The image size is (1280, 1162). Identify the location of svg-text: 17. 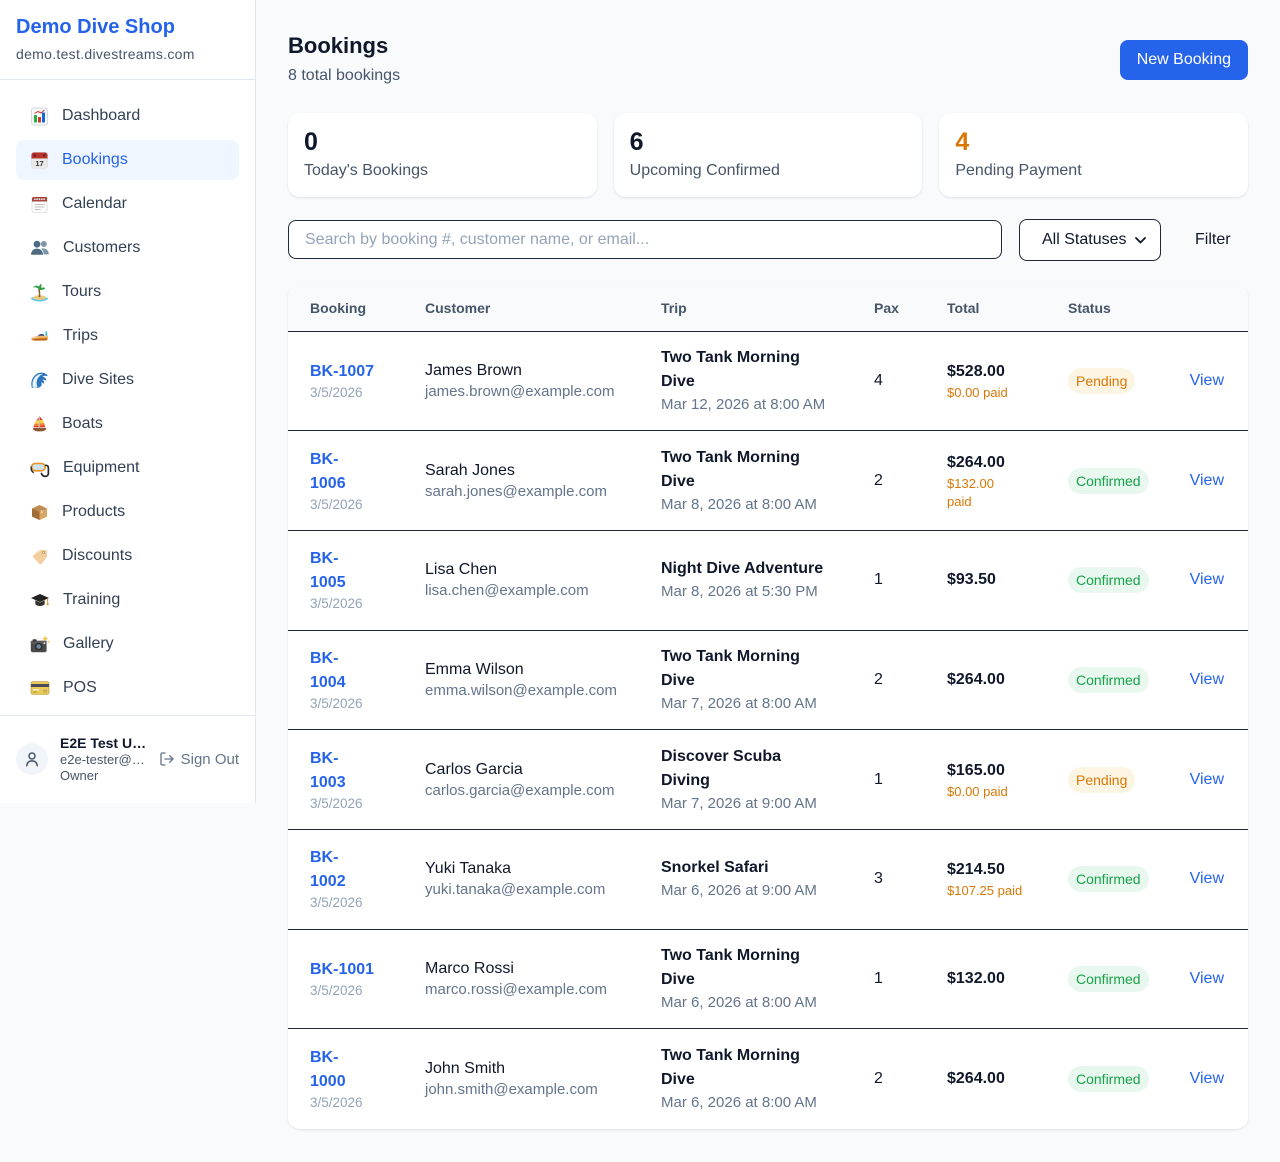
(39, 163).